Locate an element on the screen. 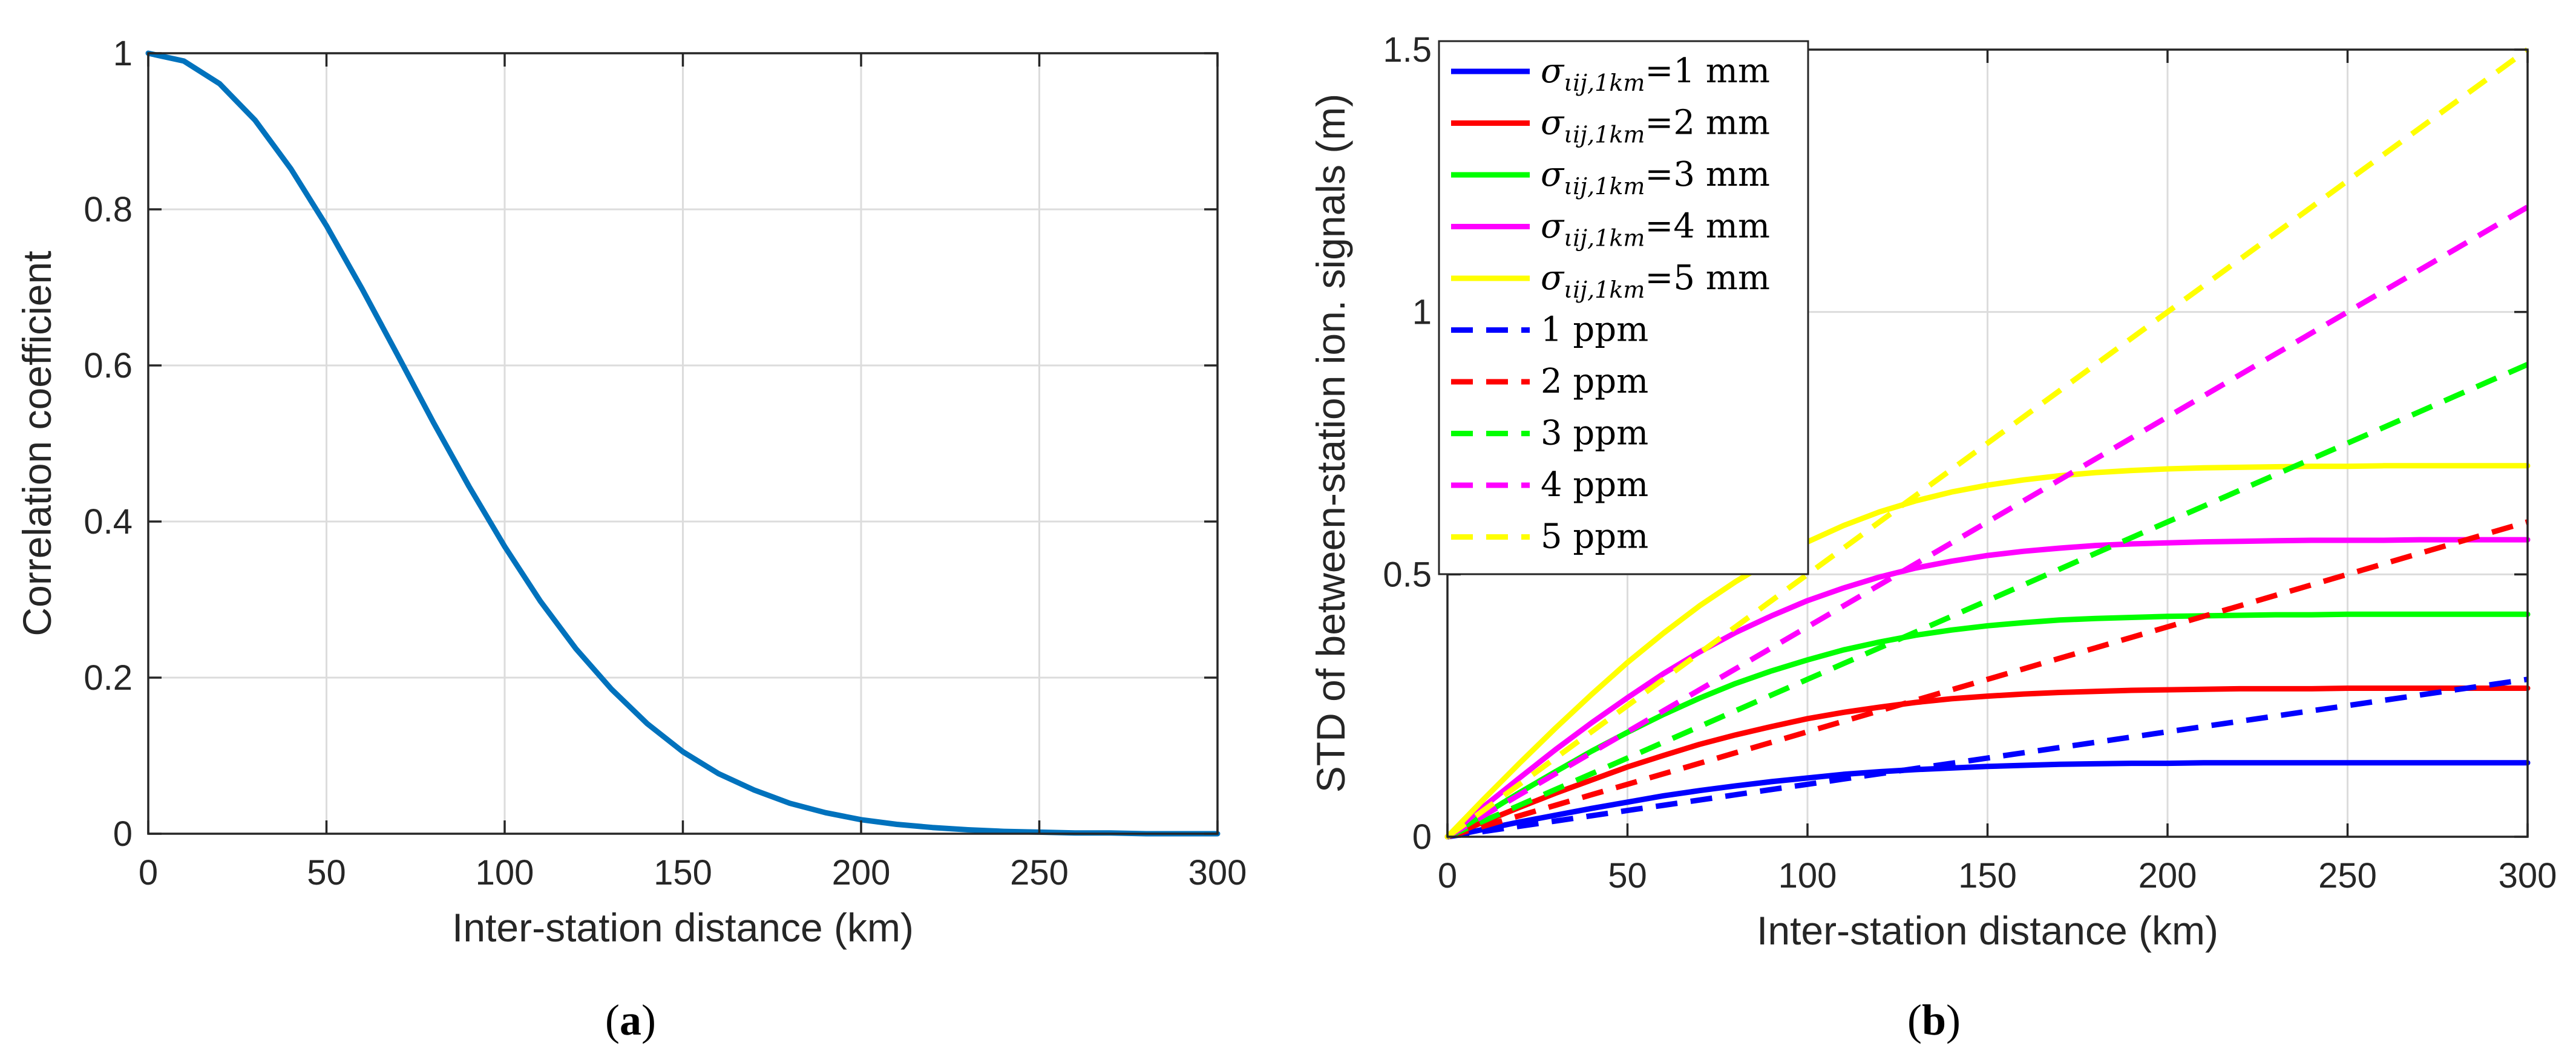 The image size is (2576, 1060). legend-entry: 1 ppm is located at coordinates (1594, 330).